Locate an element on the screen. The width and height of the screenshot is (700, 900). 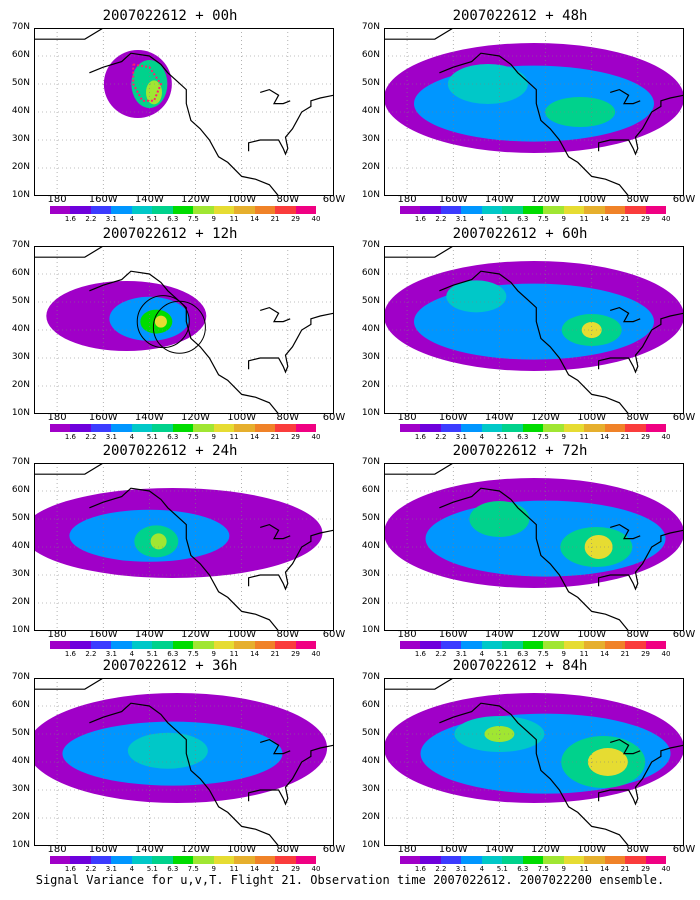
observation-circle is located at coordinates (179, 327).